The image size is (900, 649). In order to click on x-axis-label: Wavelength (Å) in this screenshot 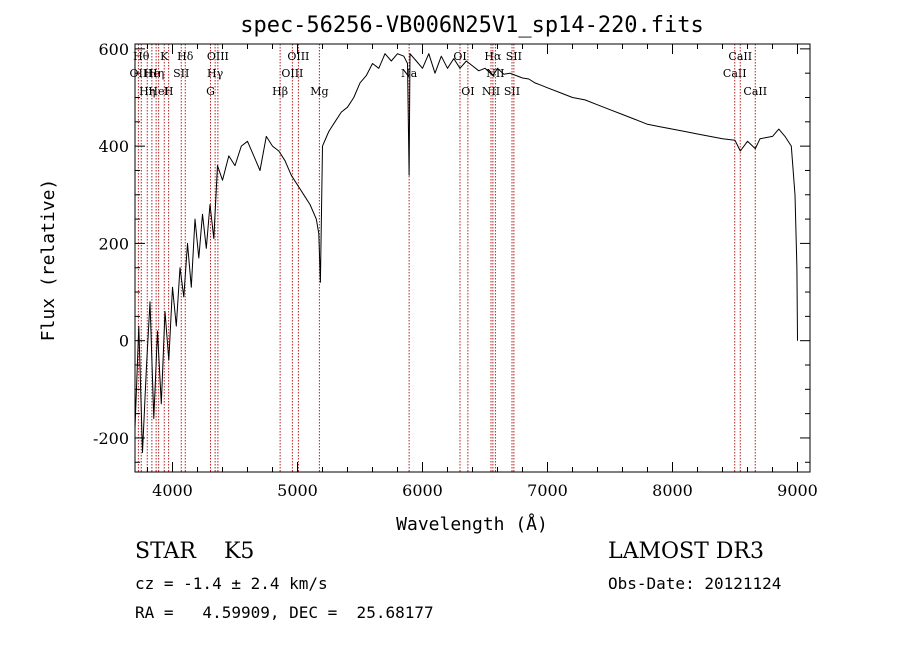, I will do `click(472, 524)`.